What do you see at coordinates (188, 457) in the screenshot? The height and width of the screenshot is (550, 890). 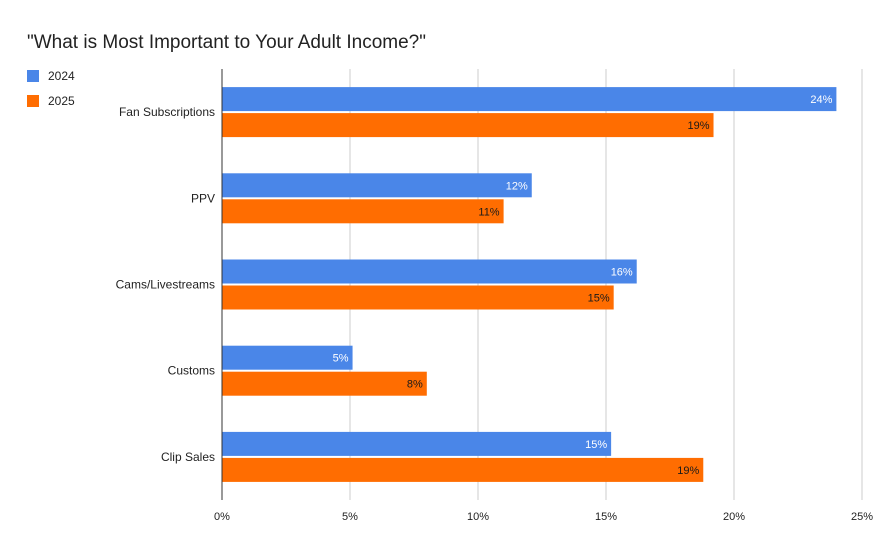 I see `category-label: Clip Sales` at bounding box center [188, 457].